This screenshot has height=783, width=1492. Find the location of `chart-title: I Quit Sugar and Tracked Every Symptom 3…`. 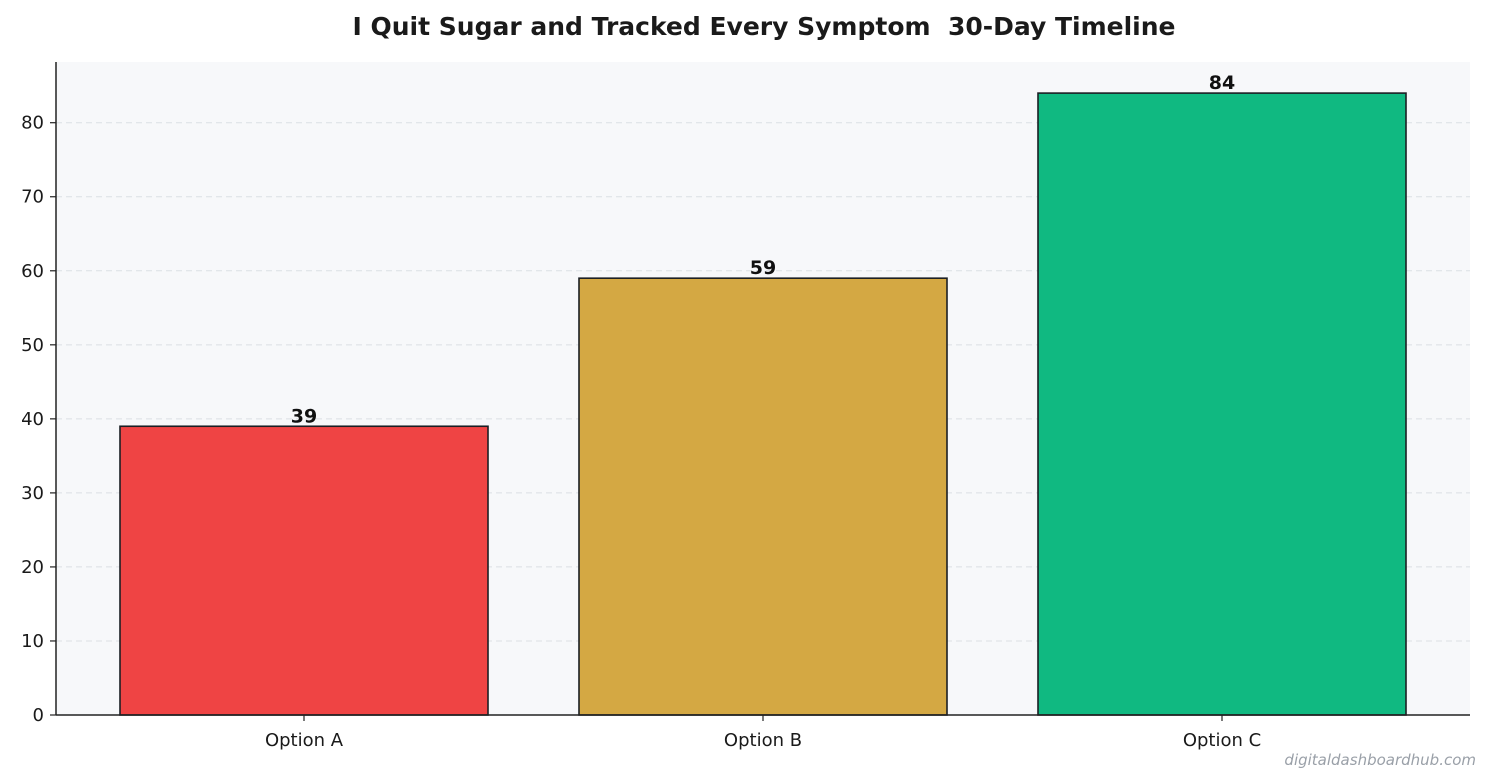

chart-title: I Quit Sugar and Tracked Every Symptom 3… is located at coordinates (763, 26).